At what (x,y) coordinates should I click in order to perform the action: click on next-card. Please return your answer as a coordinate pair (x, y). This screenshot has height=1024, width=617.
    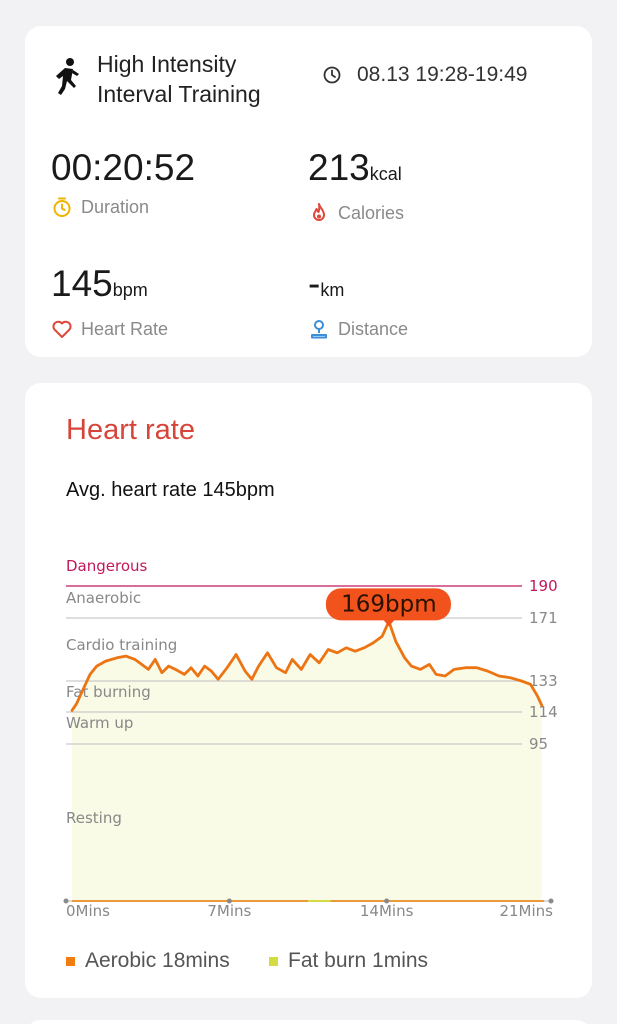
    Looking at the image, I should click on (308, 1022).